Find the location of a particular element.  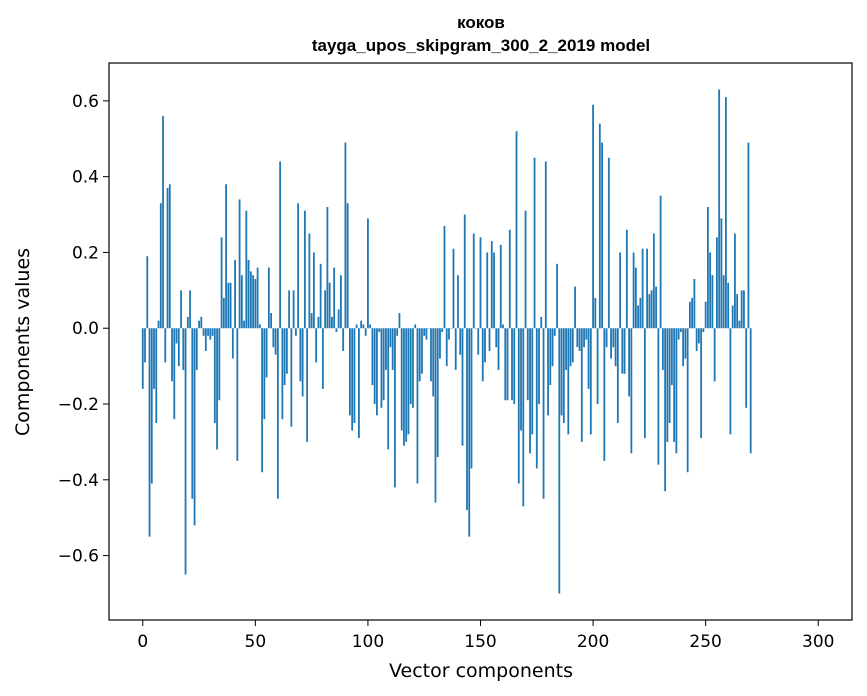

x-tick-label: 150 is located at coordinates (480, 642).